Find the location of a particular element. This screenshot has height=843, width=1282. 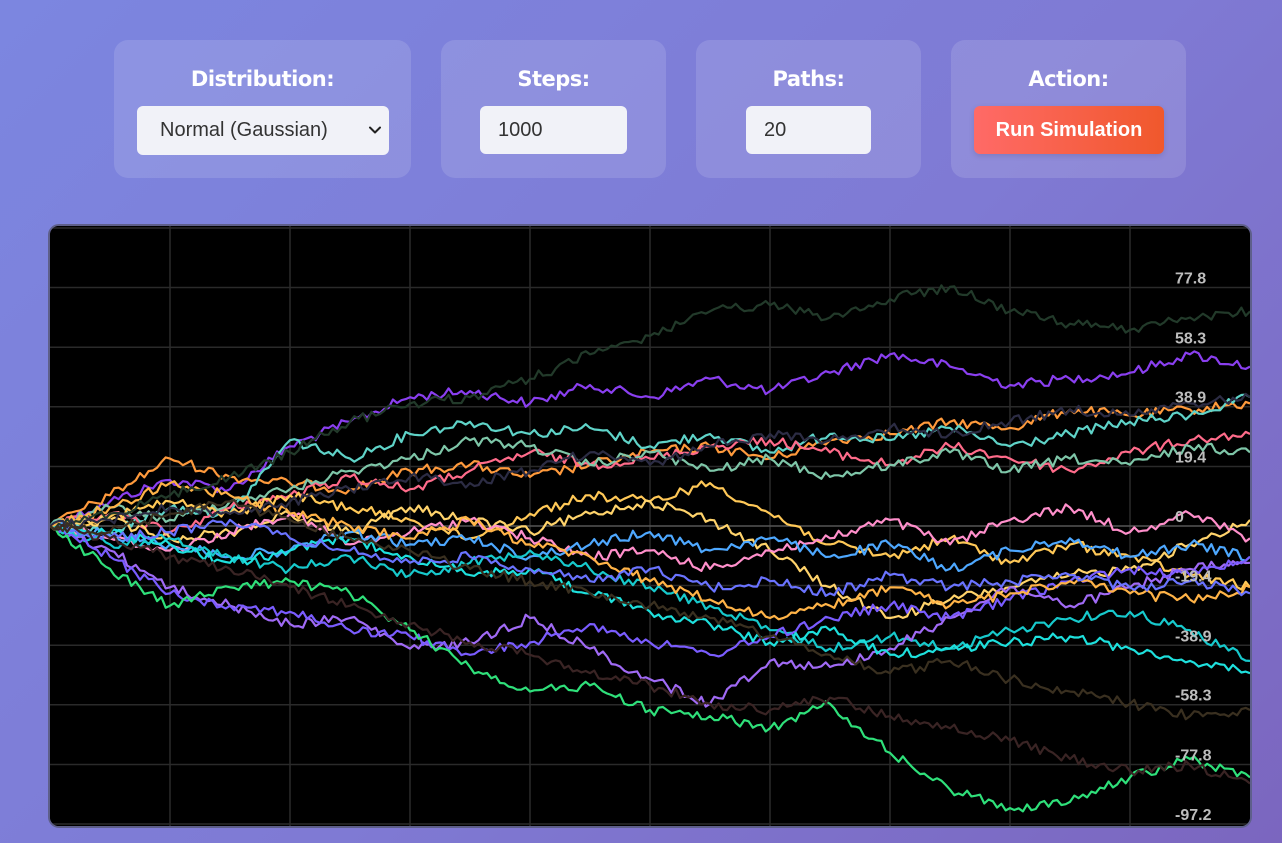

y-tick-label: 19.4 is located at coordinates (1190, 458).